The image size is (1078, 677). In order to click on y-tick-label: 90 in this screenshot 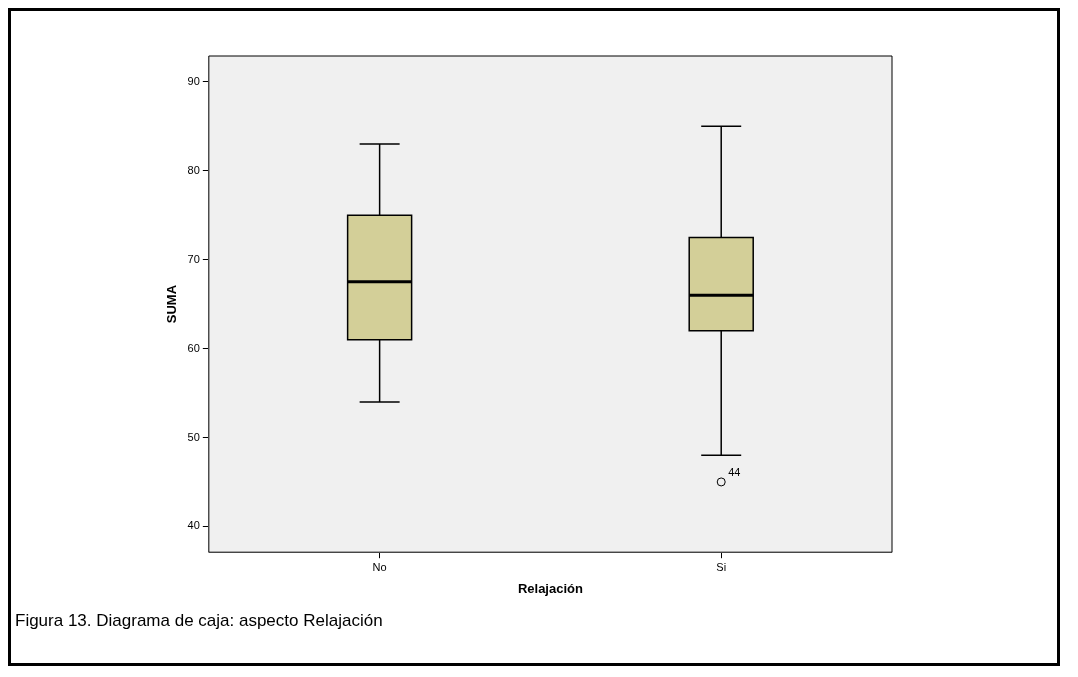, I will do `click(193, 80)`.